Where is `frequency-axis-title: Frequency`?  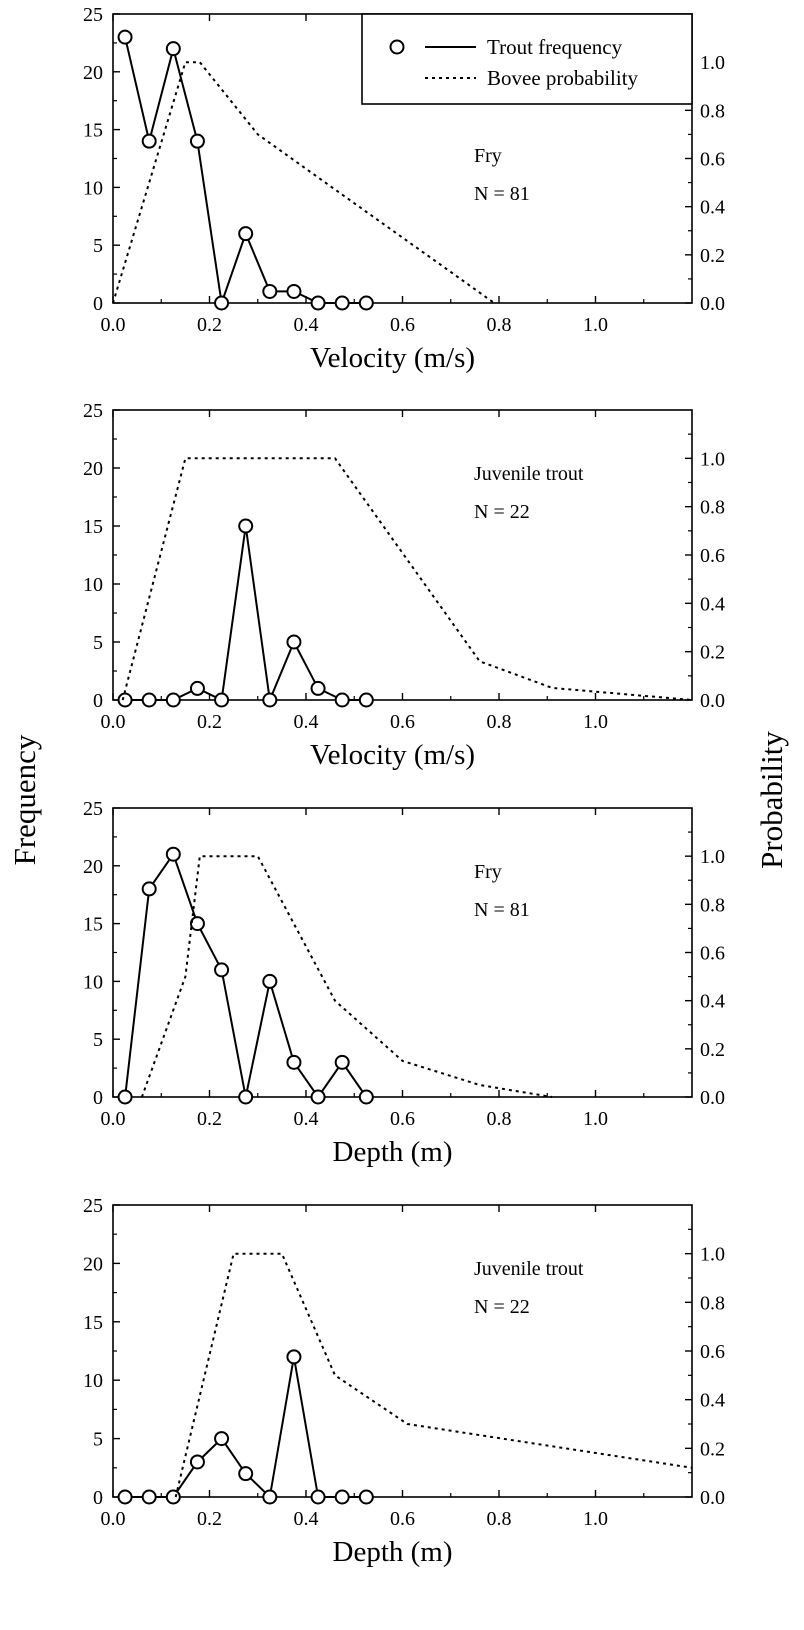
frequency-axis-title: Frequency is located at coordinates (24, 799).